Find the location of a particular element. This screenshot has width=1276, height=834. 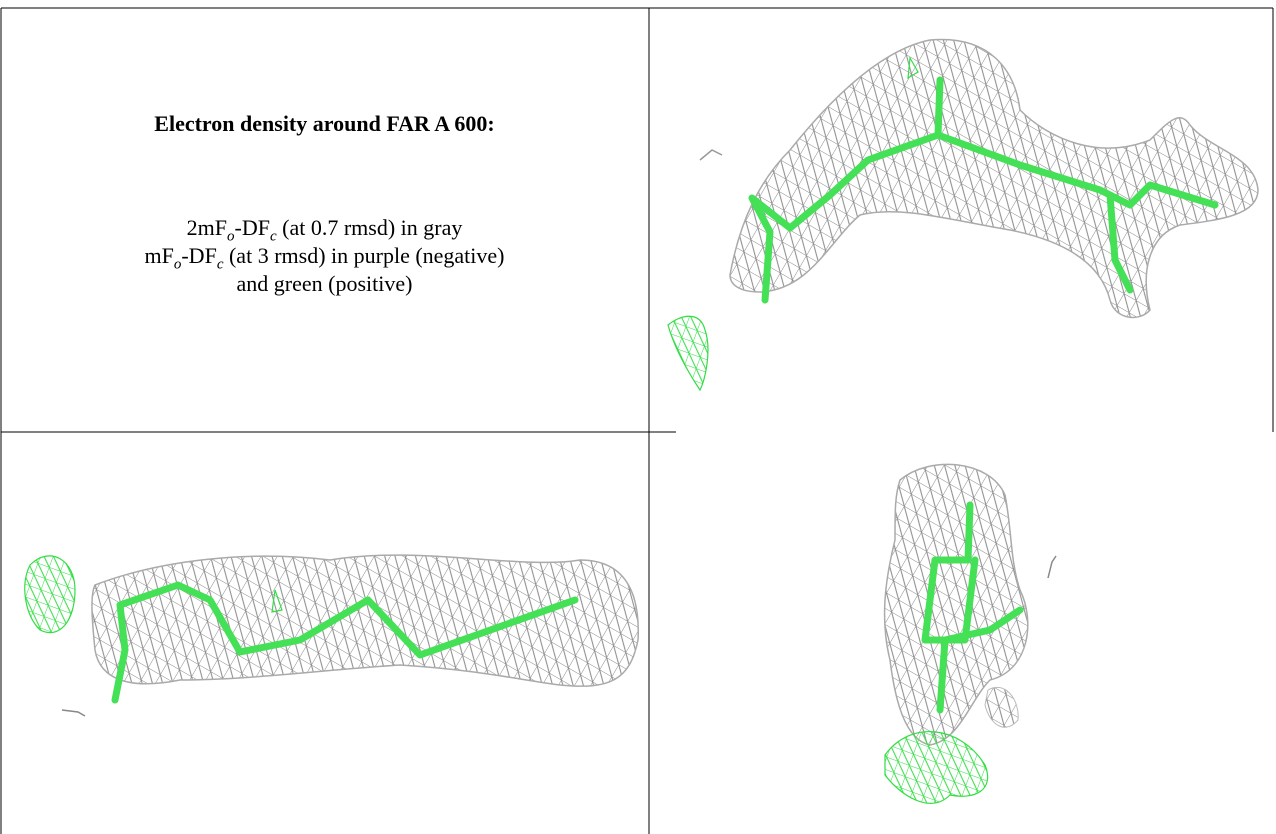

caption-line: 2mFo-DFc (at 0.7 rmsd) in gray is located at coordinates (324, 230).